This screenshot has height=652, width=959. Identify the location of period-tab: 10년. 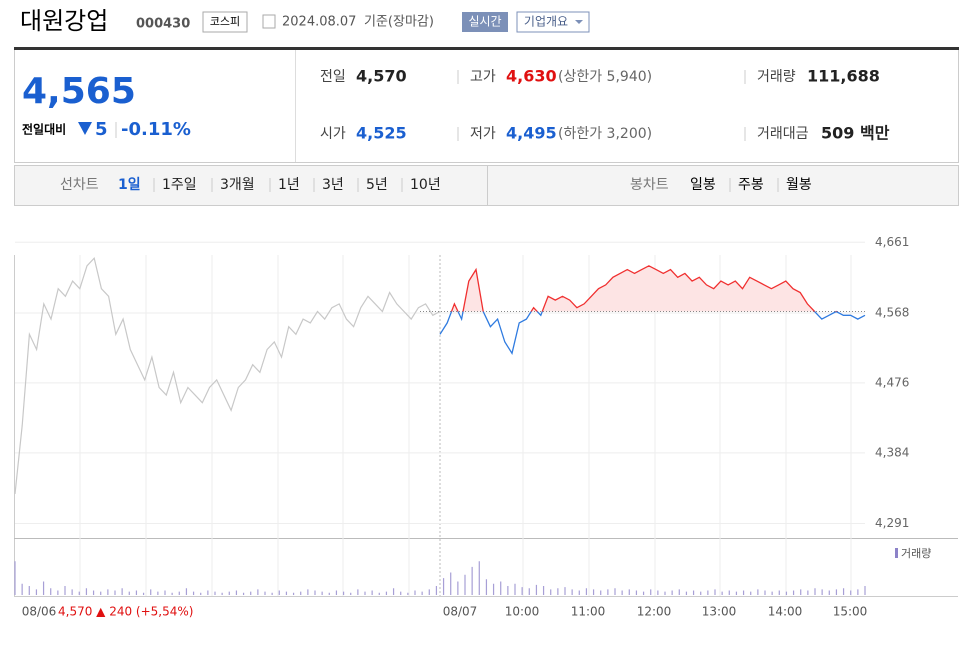
(425, 185).